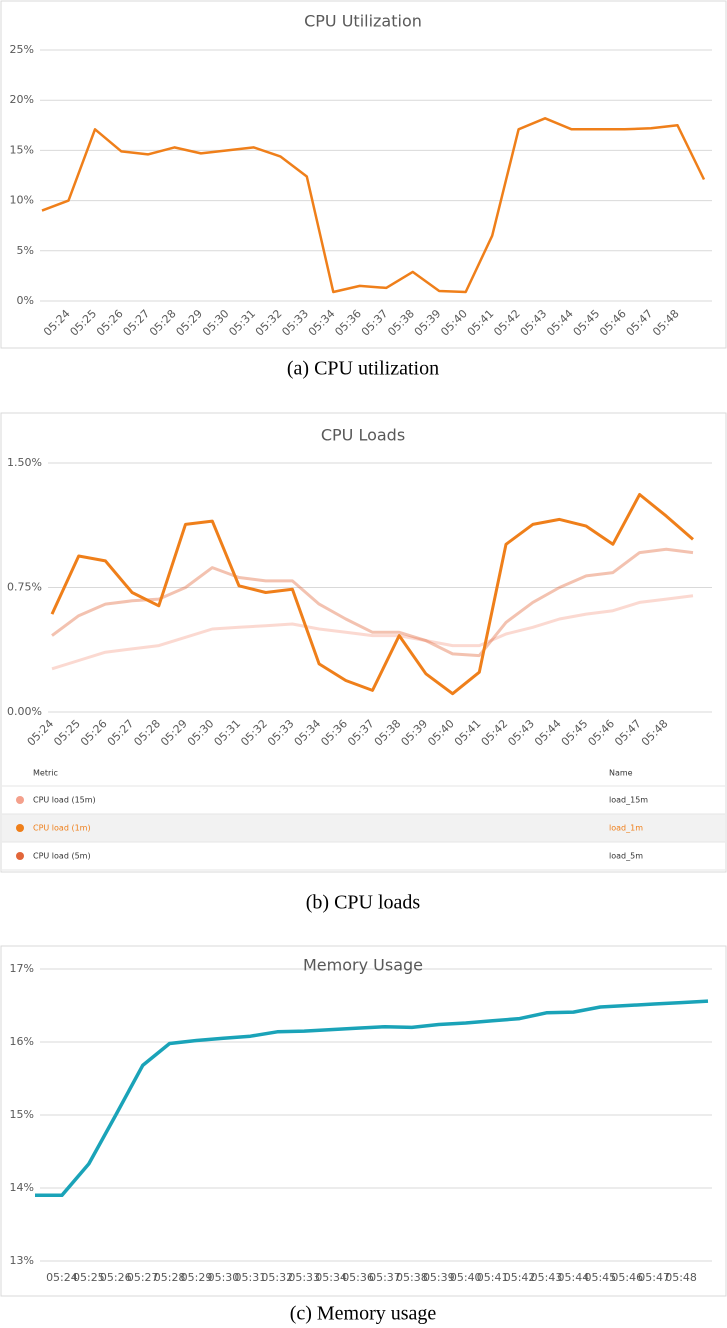  What do you see at coordinates (251, 1277) in the screenshot?
I see `x-tick-label: 05:31` at bounding box center [251, 1277].